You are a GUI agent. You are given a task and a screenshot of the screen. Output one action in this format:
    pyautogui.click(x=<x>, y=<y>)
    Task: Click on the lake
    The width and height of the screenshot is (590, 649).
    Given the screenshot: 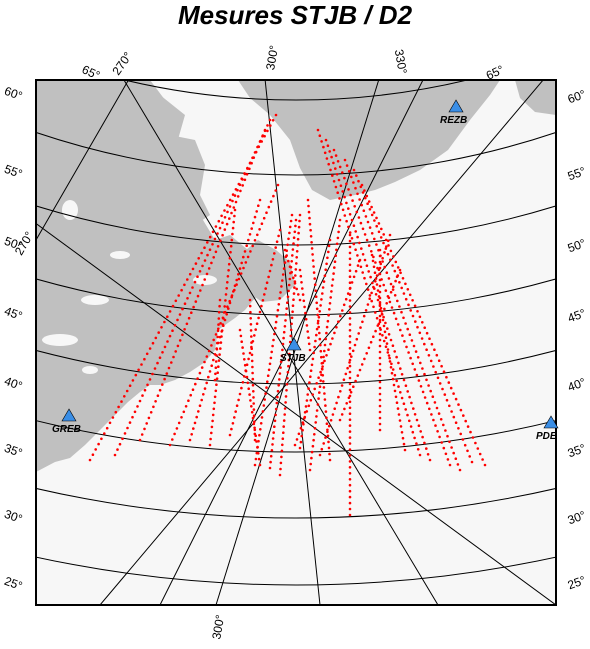 What is the action you would take?
    pyautogui.click(x=90, y=370)
    